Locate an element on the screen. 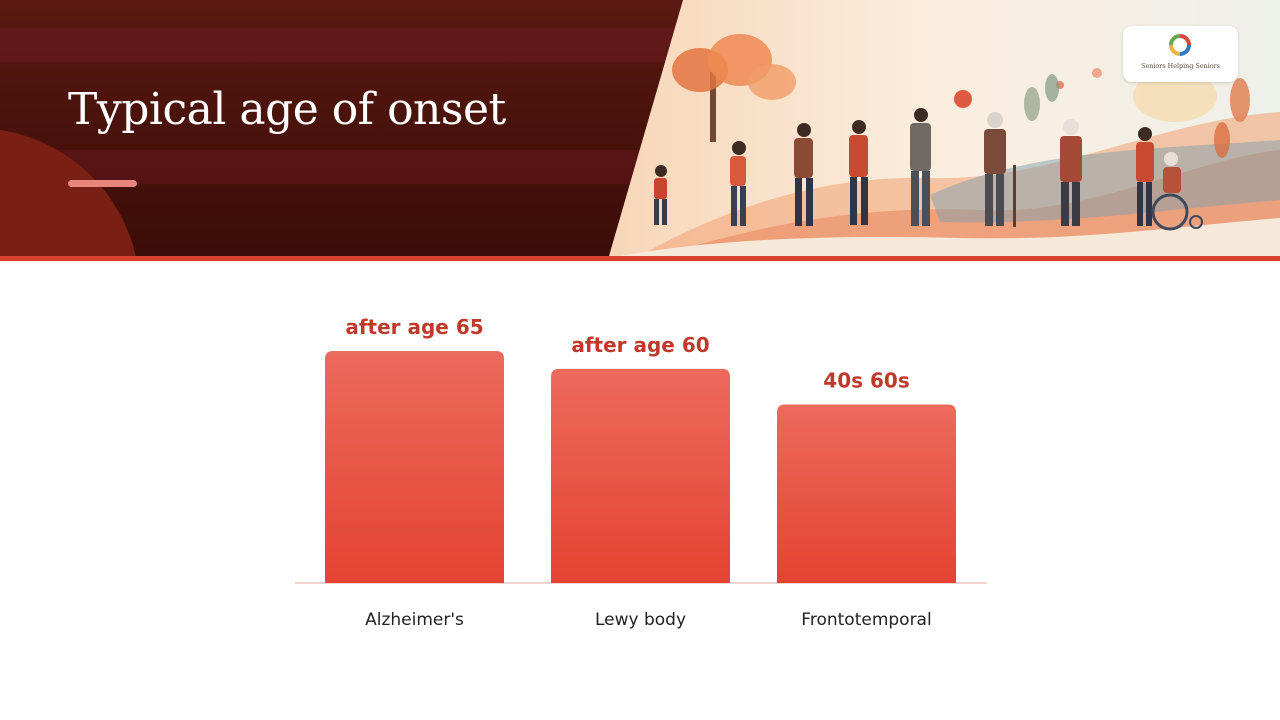  logo-card: Seniors Helping Seniors is located at coordinates (1180, 54).